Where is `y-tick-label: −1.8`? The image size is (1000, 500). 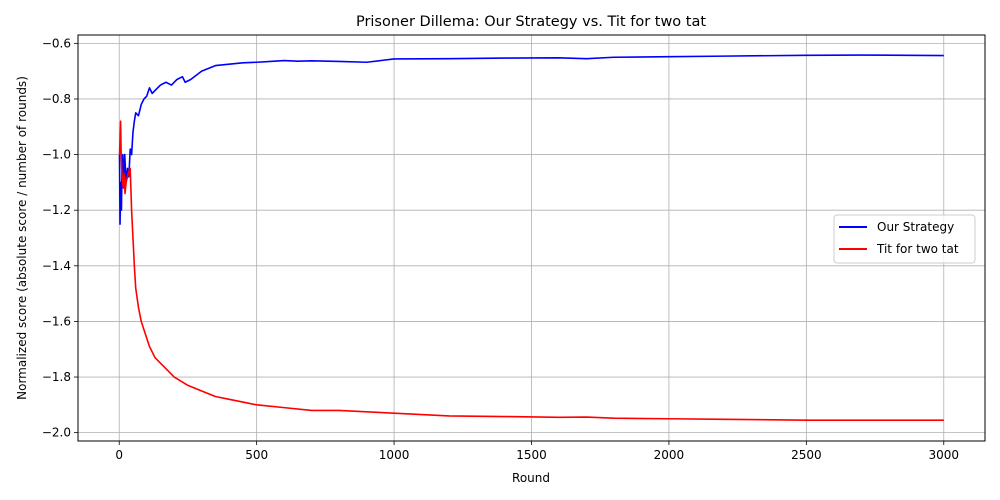
y-tick-label: −1.8 is located at coordinates (56, 377).